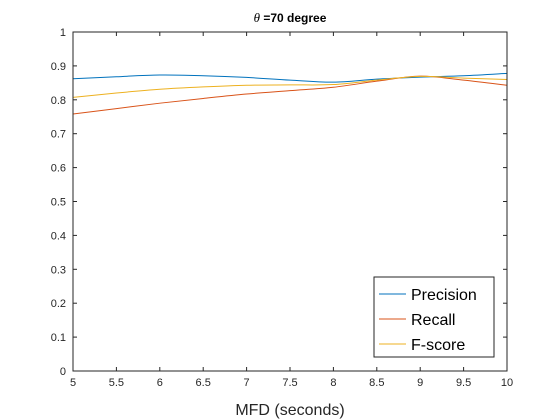 This screenshot has width=560, height=420. What do you see at coordinates (433, 320) in the screenshot?
I see `legend-label-recall: Recall` at bounding box center [433, 320].